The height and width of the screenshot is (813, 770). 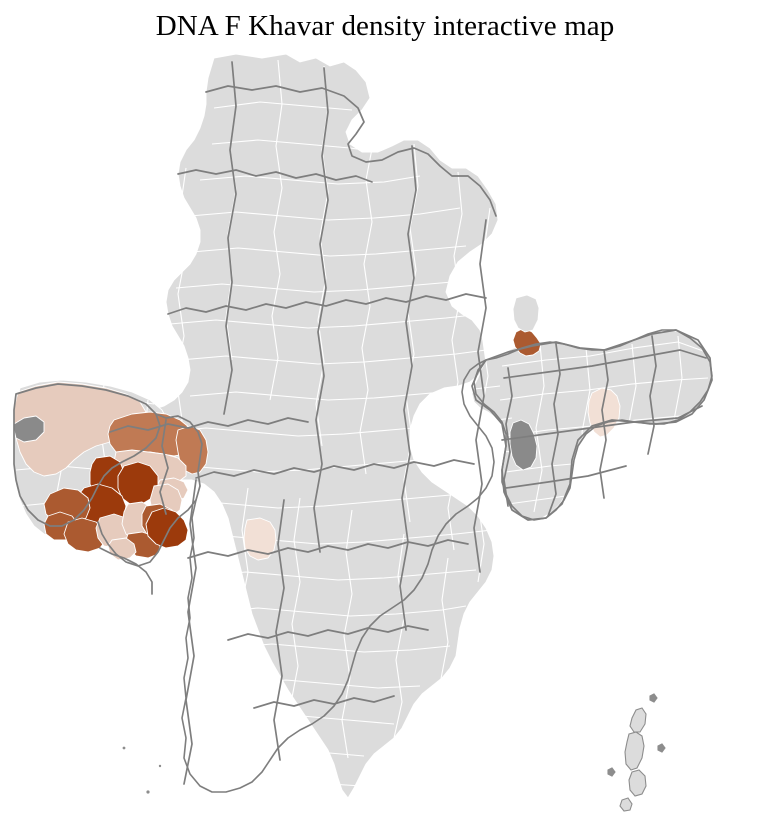 I want to click on andaman-nicobar-islands, so click(x=639, y=753).